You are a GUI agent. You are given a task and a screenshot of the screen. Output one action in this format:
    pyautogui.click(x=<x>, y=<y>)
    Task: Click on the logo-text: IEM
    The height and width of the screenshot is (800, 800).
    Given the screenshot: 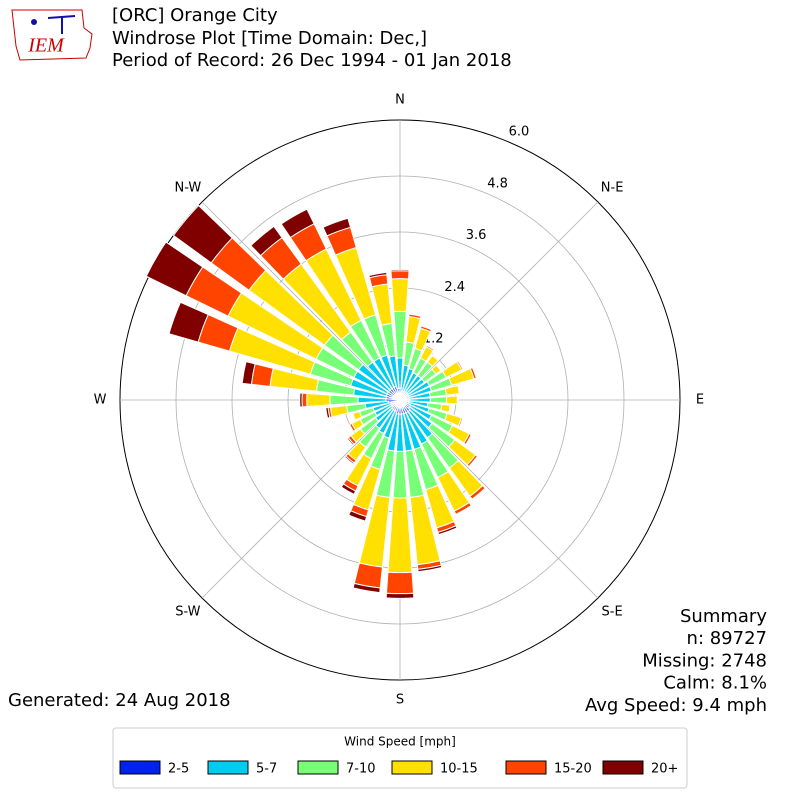 What is the action you would take?
    pyautogui.click(x=46, y=46)
    